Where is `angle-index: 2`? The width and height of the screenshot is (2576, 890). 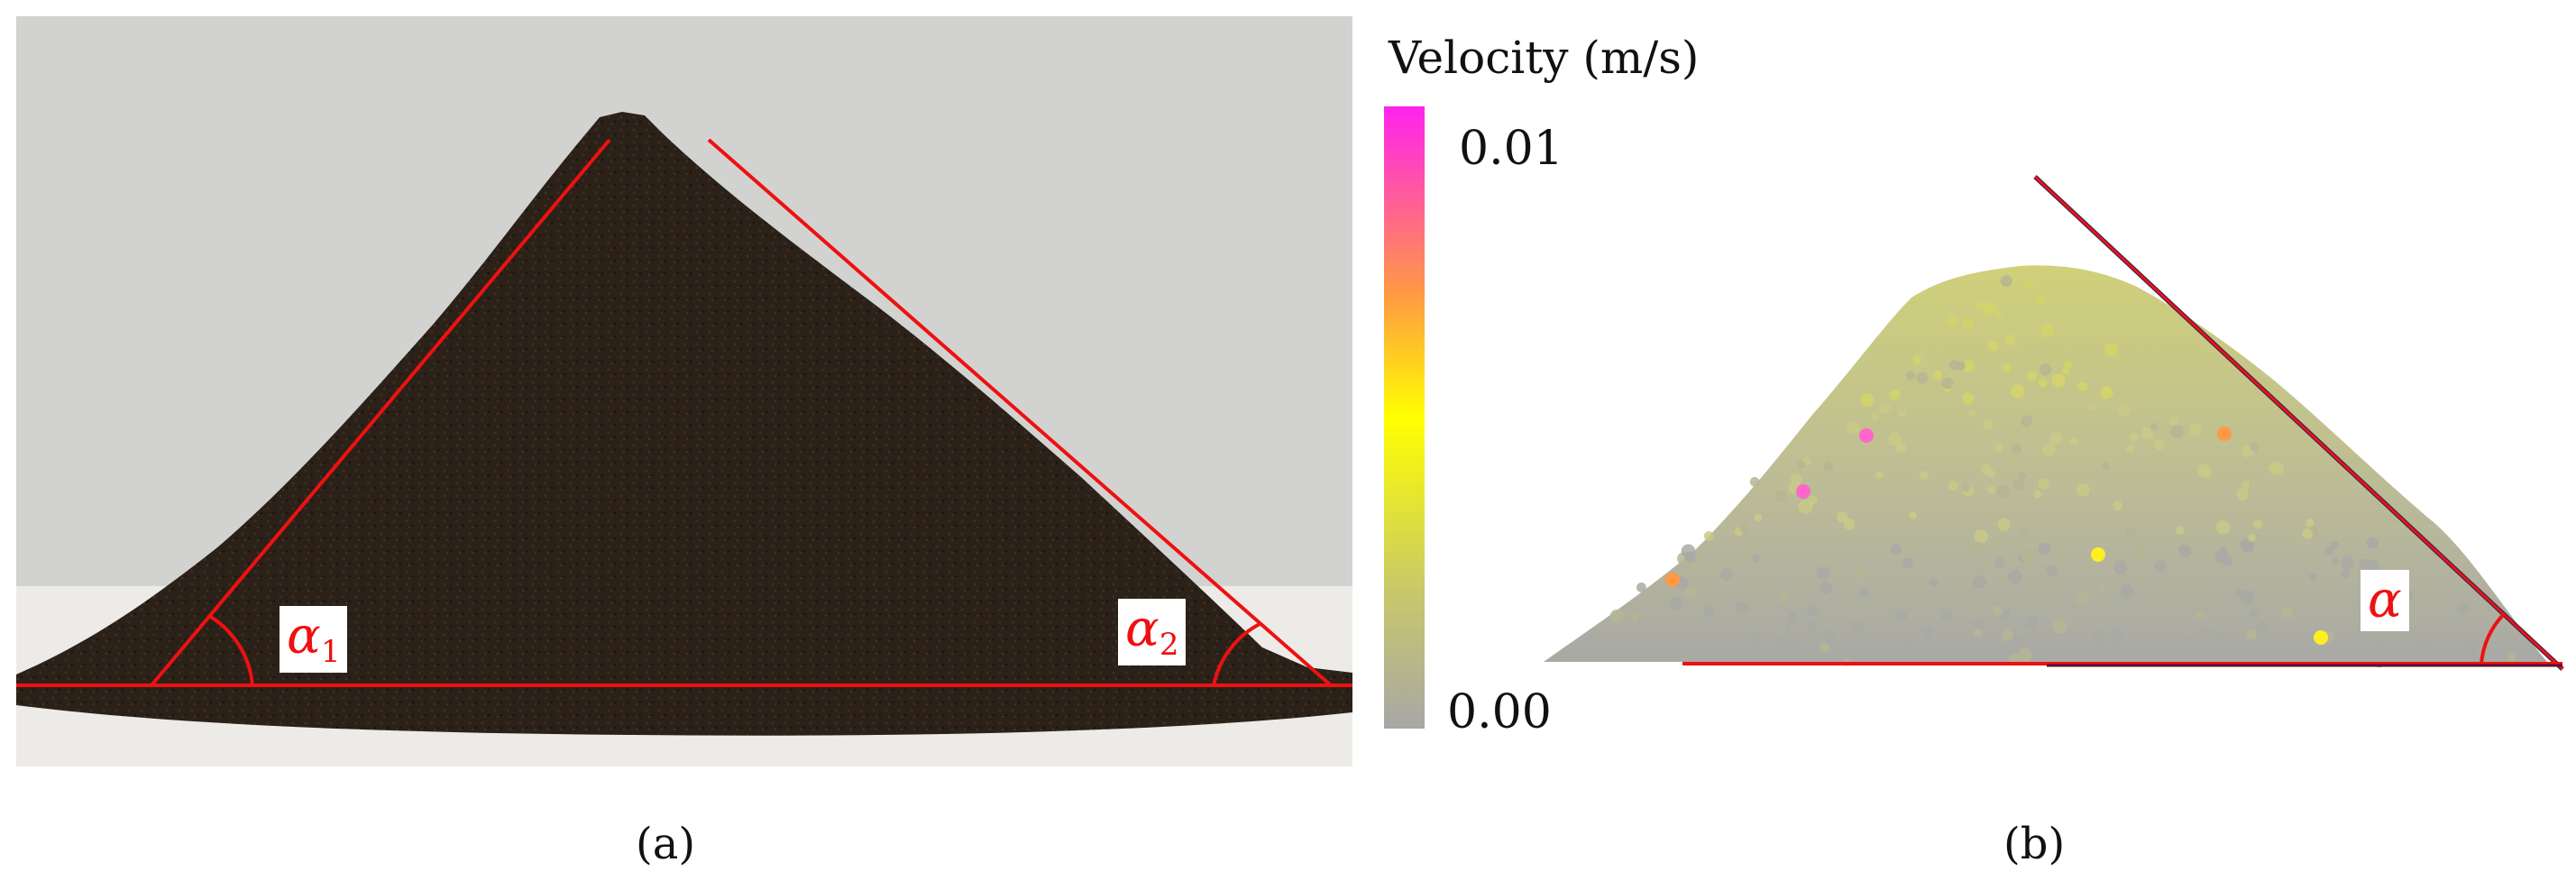 angle-index: 2 is located at coordinates (1169, 645).